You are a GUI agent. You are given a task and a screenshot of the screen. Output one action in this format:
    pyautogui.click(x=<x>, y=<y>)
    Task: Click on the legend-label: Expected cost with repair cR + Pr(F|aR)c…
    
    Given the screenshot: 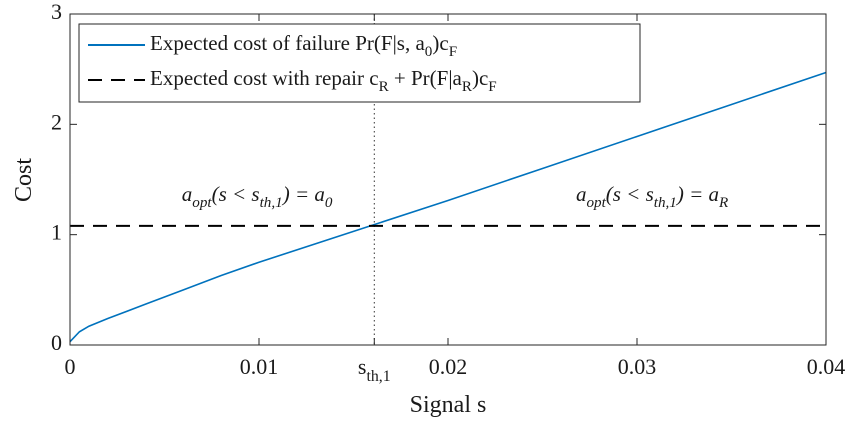 What is the action you would take?
    pyautogui.click(x=323, y=81)
    